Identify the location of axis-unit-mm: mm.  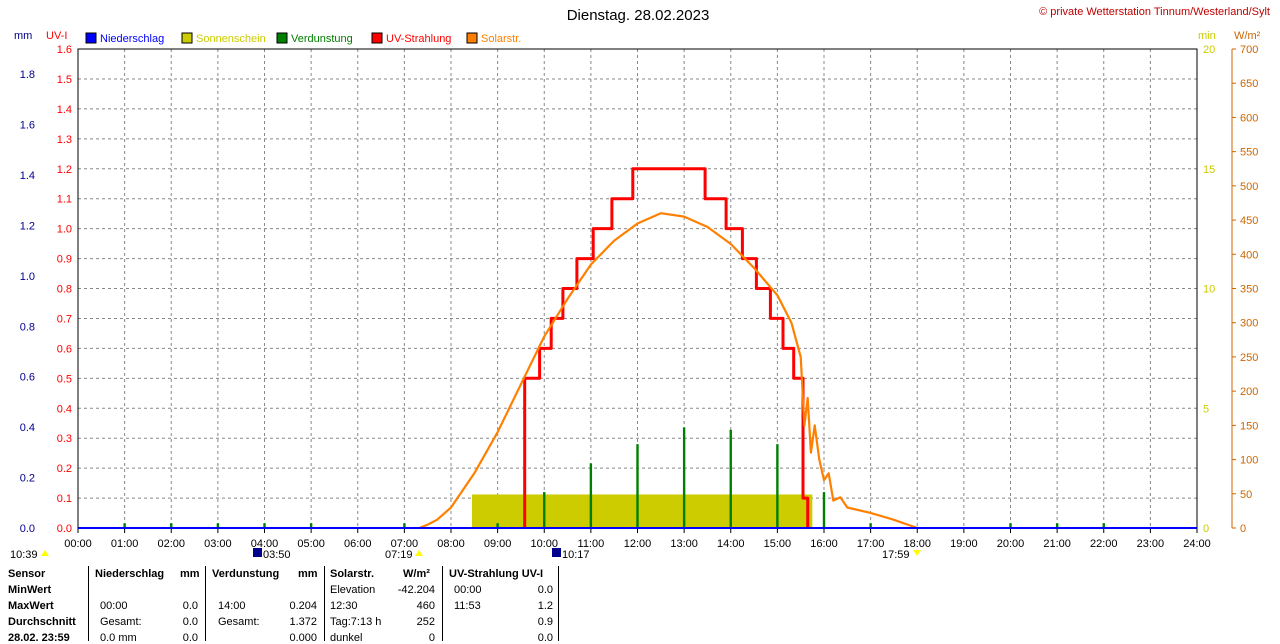
(23, 36).